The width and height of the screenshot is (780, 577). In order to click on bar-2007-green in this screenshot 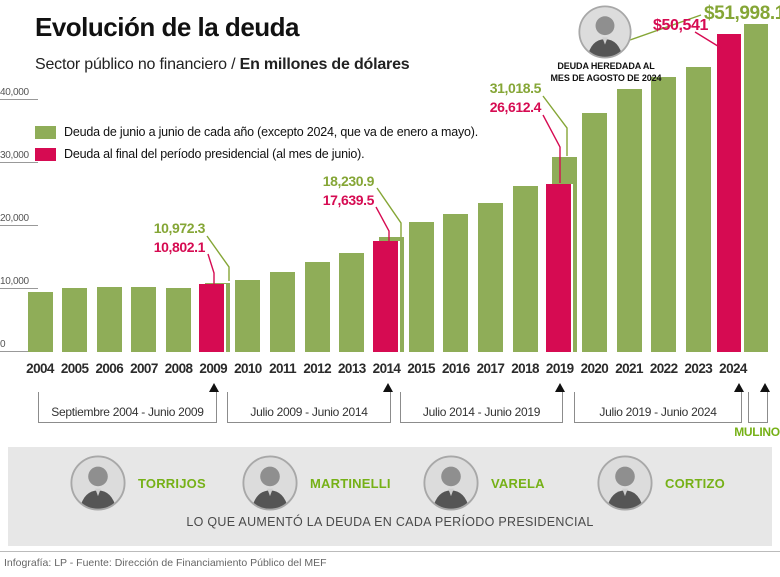, I will do `click(144, 319)`.